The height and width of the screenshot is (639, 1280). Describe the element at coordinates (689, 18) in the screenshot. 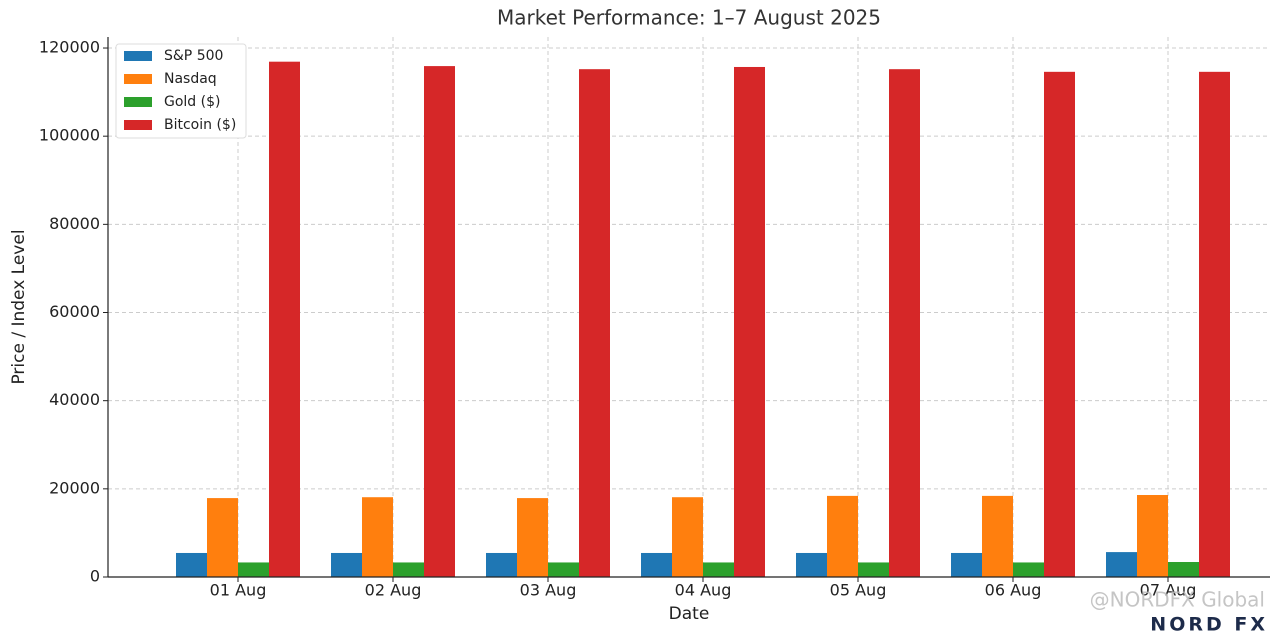

I see `chart-title: Market Performance: 1–7 August 2025` at that location.